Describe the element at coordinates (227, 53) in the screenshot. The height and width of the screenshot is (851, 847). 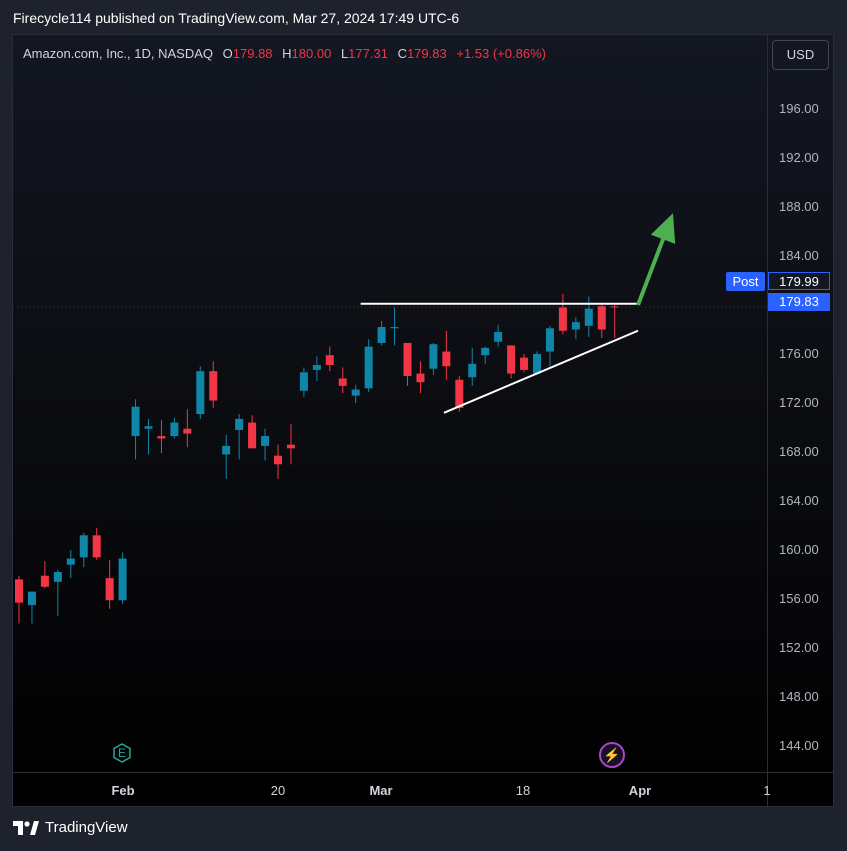
I see `open-key: O` at that location.